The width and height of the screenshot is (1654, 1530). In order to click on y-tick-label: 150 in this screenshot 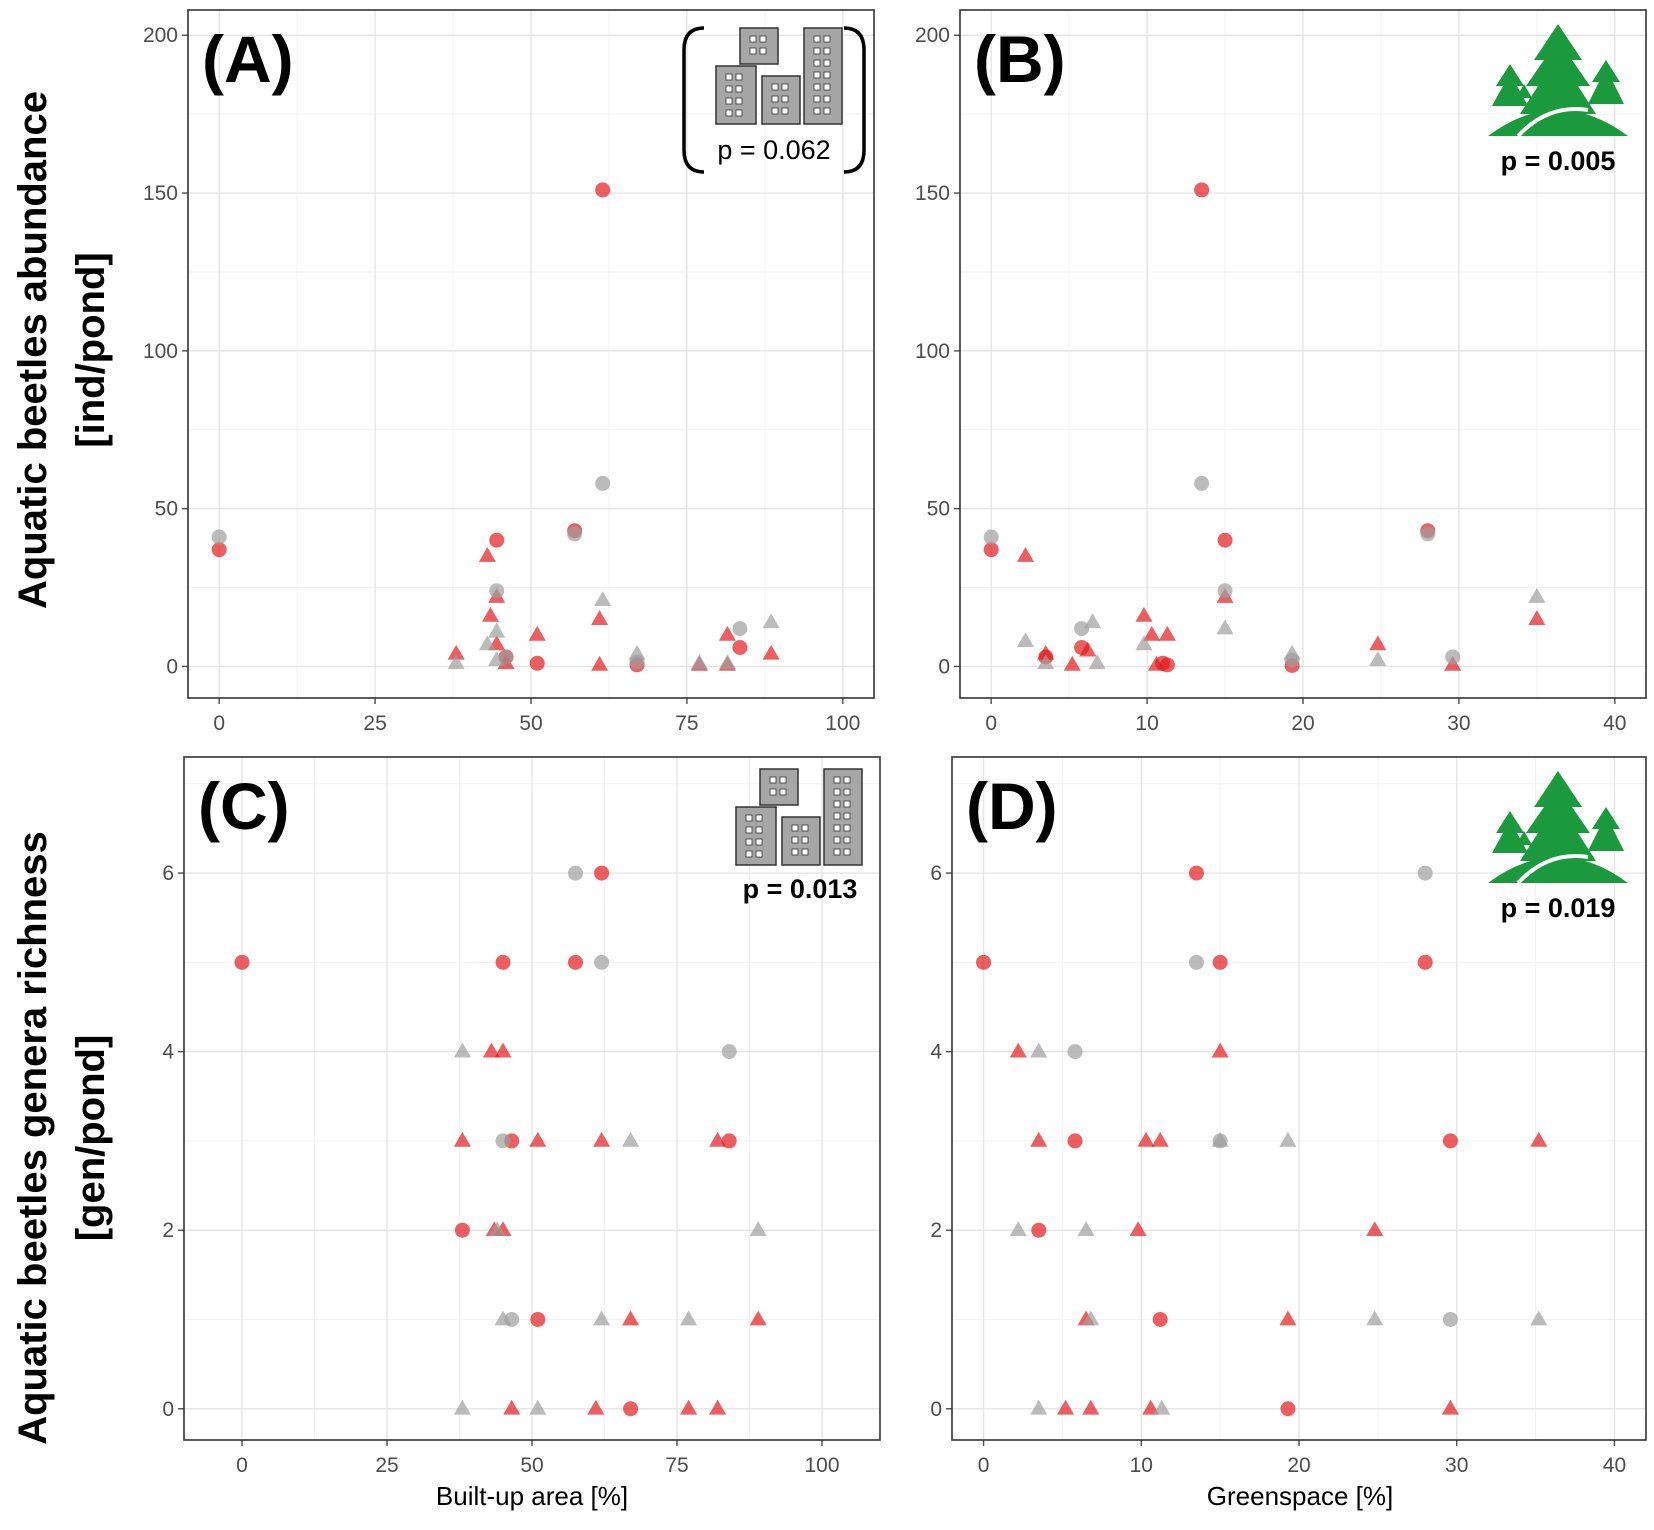, I will do `click(932, 193)`.